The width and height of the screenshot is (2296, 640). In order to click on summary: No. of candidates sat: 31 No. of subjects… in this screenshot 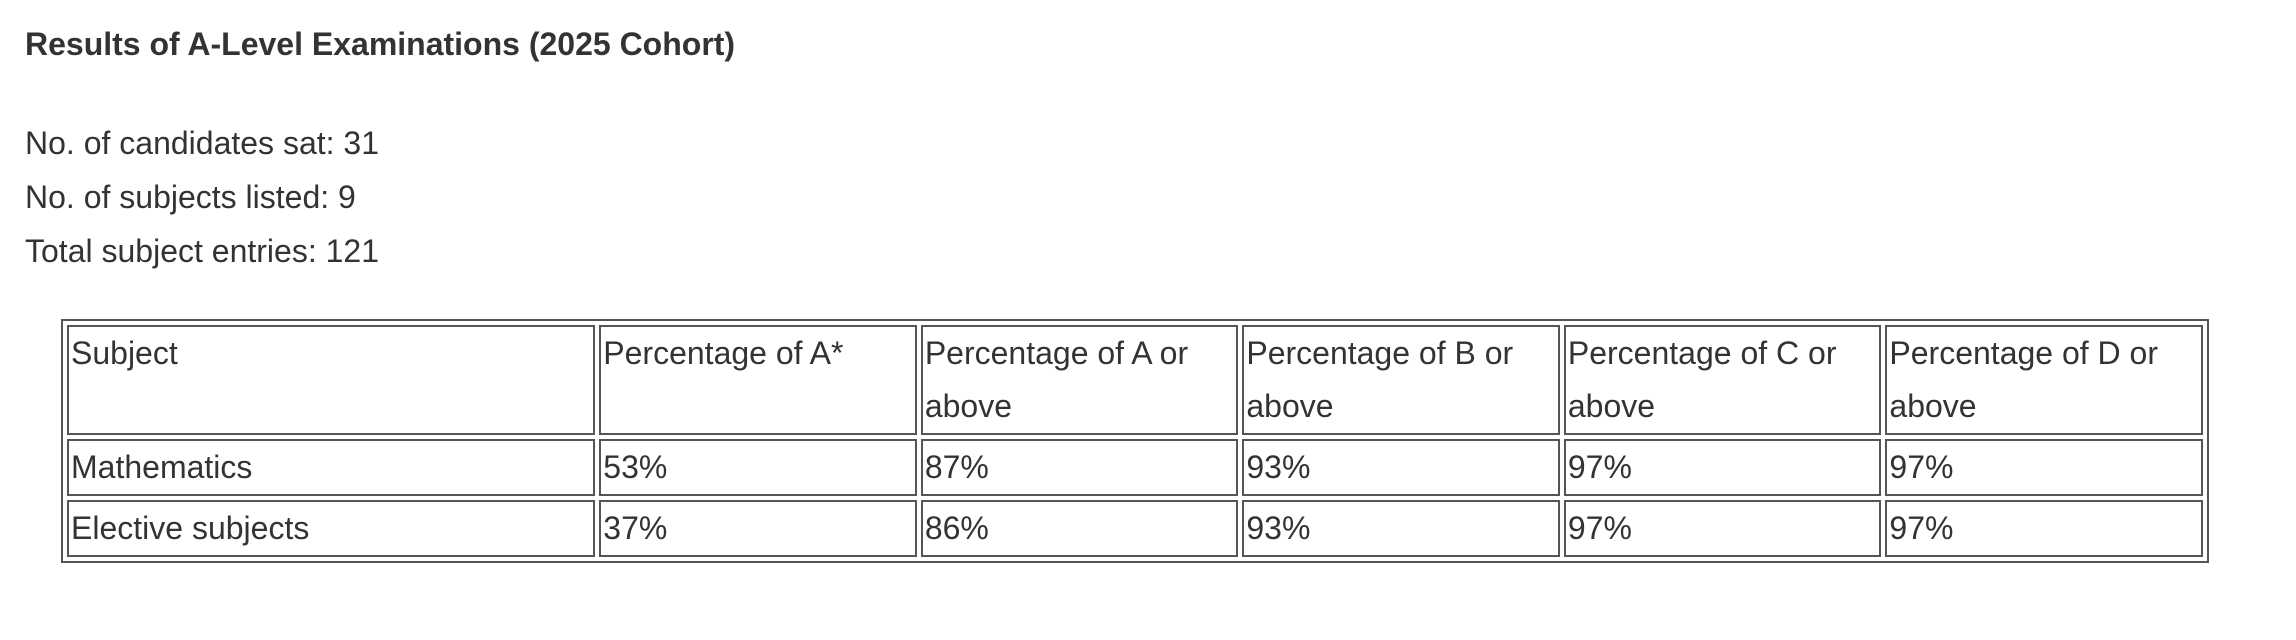, I will do `click(202, 201)`.